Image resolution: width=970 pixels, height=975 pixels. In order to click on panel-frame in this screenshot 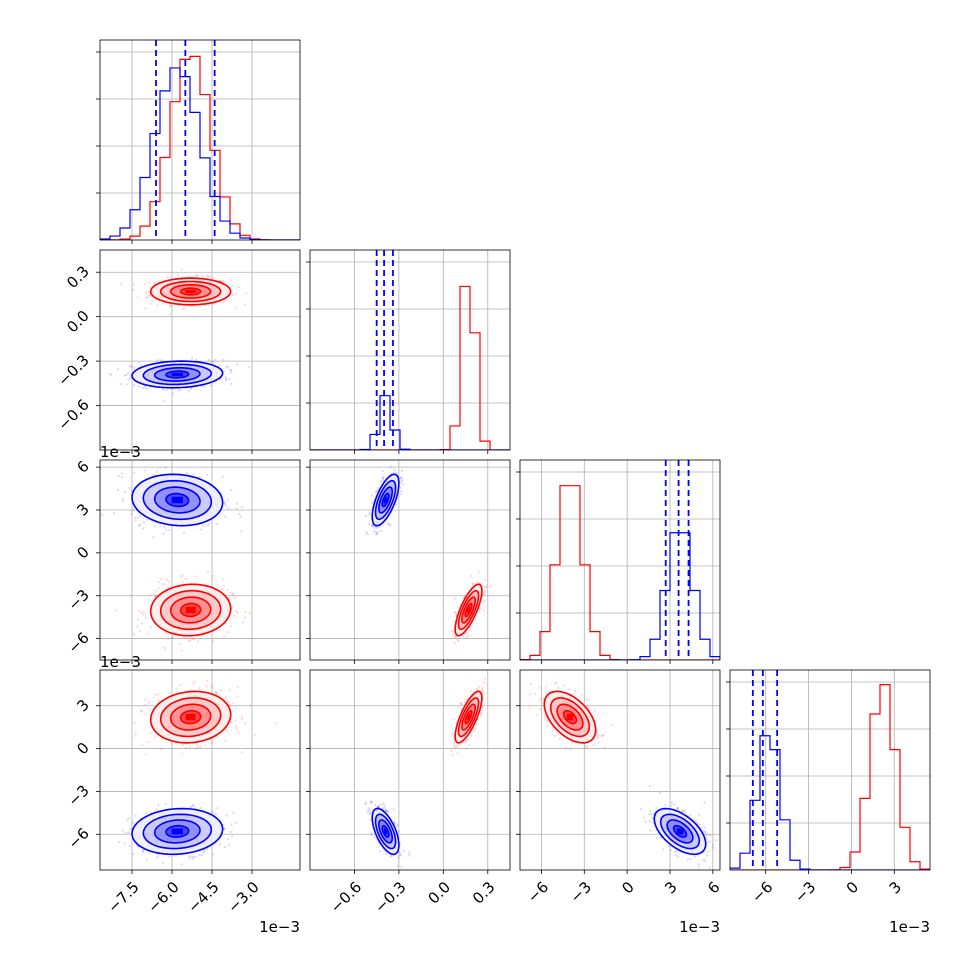, I will do `click(410, 560)`.